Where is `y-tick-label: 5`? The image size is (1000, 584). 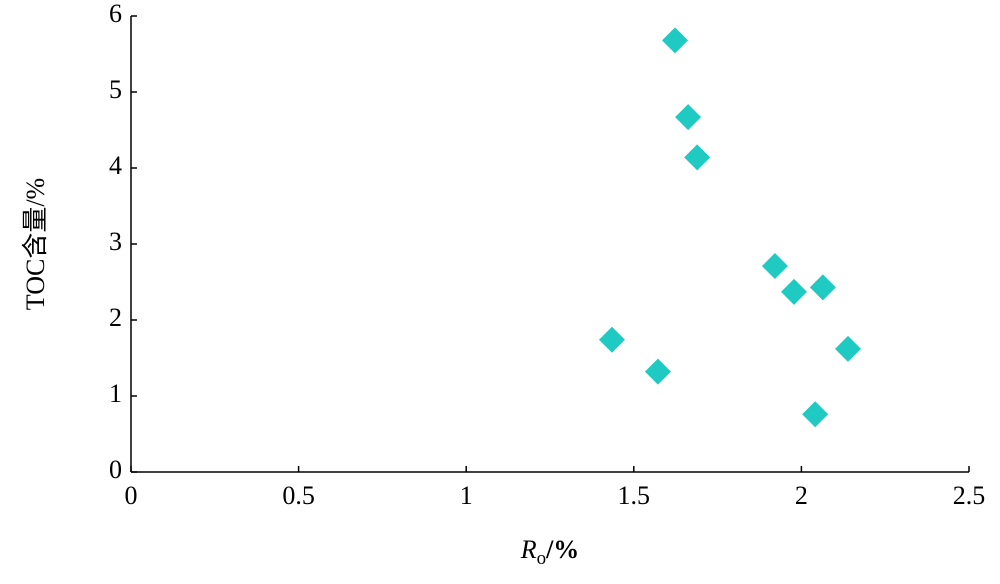 y-tick-label: 5 is located at coordinates (115, 89).